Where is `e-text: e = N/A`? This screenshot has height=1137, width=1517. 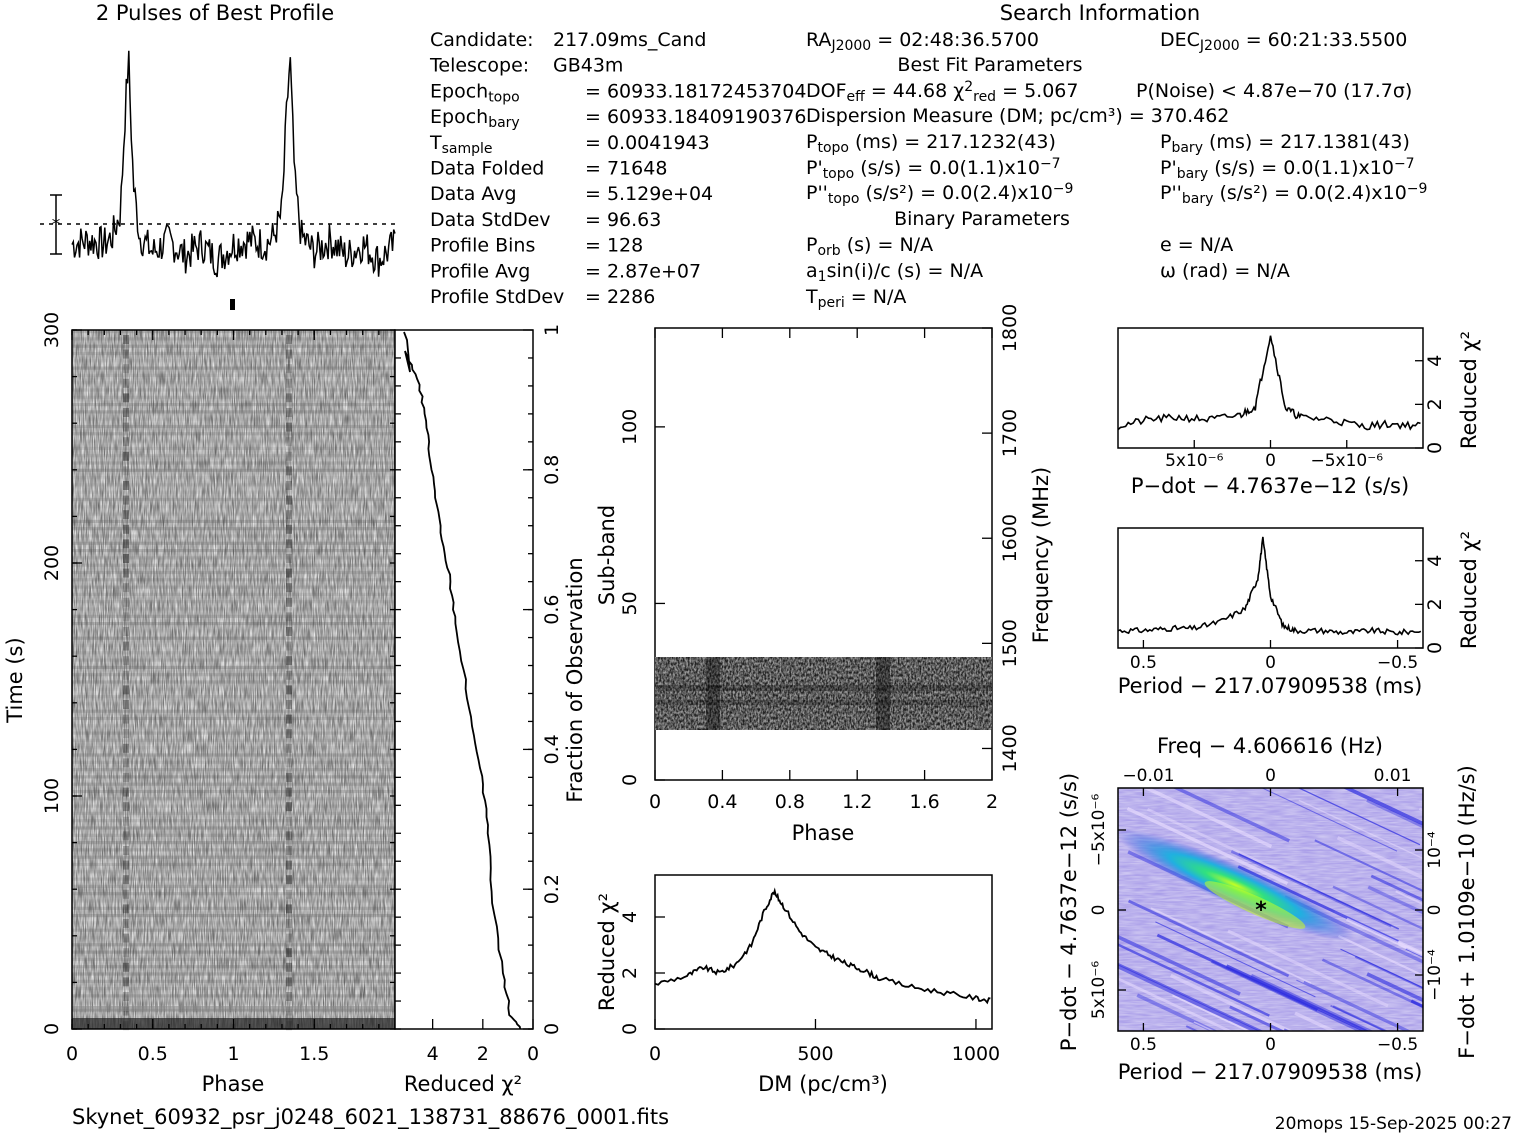
e-text: e = N/A is located at coordinates (1196, 245).